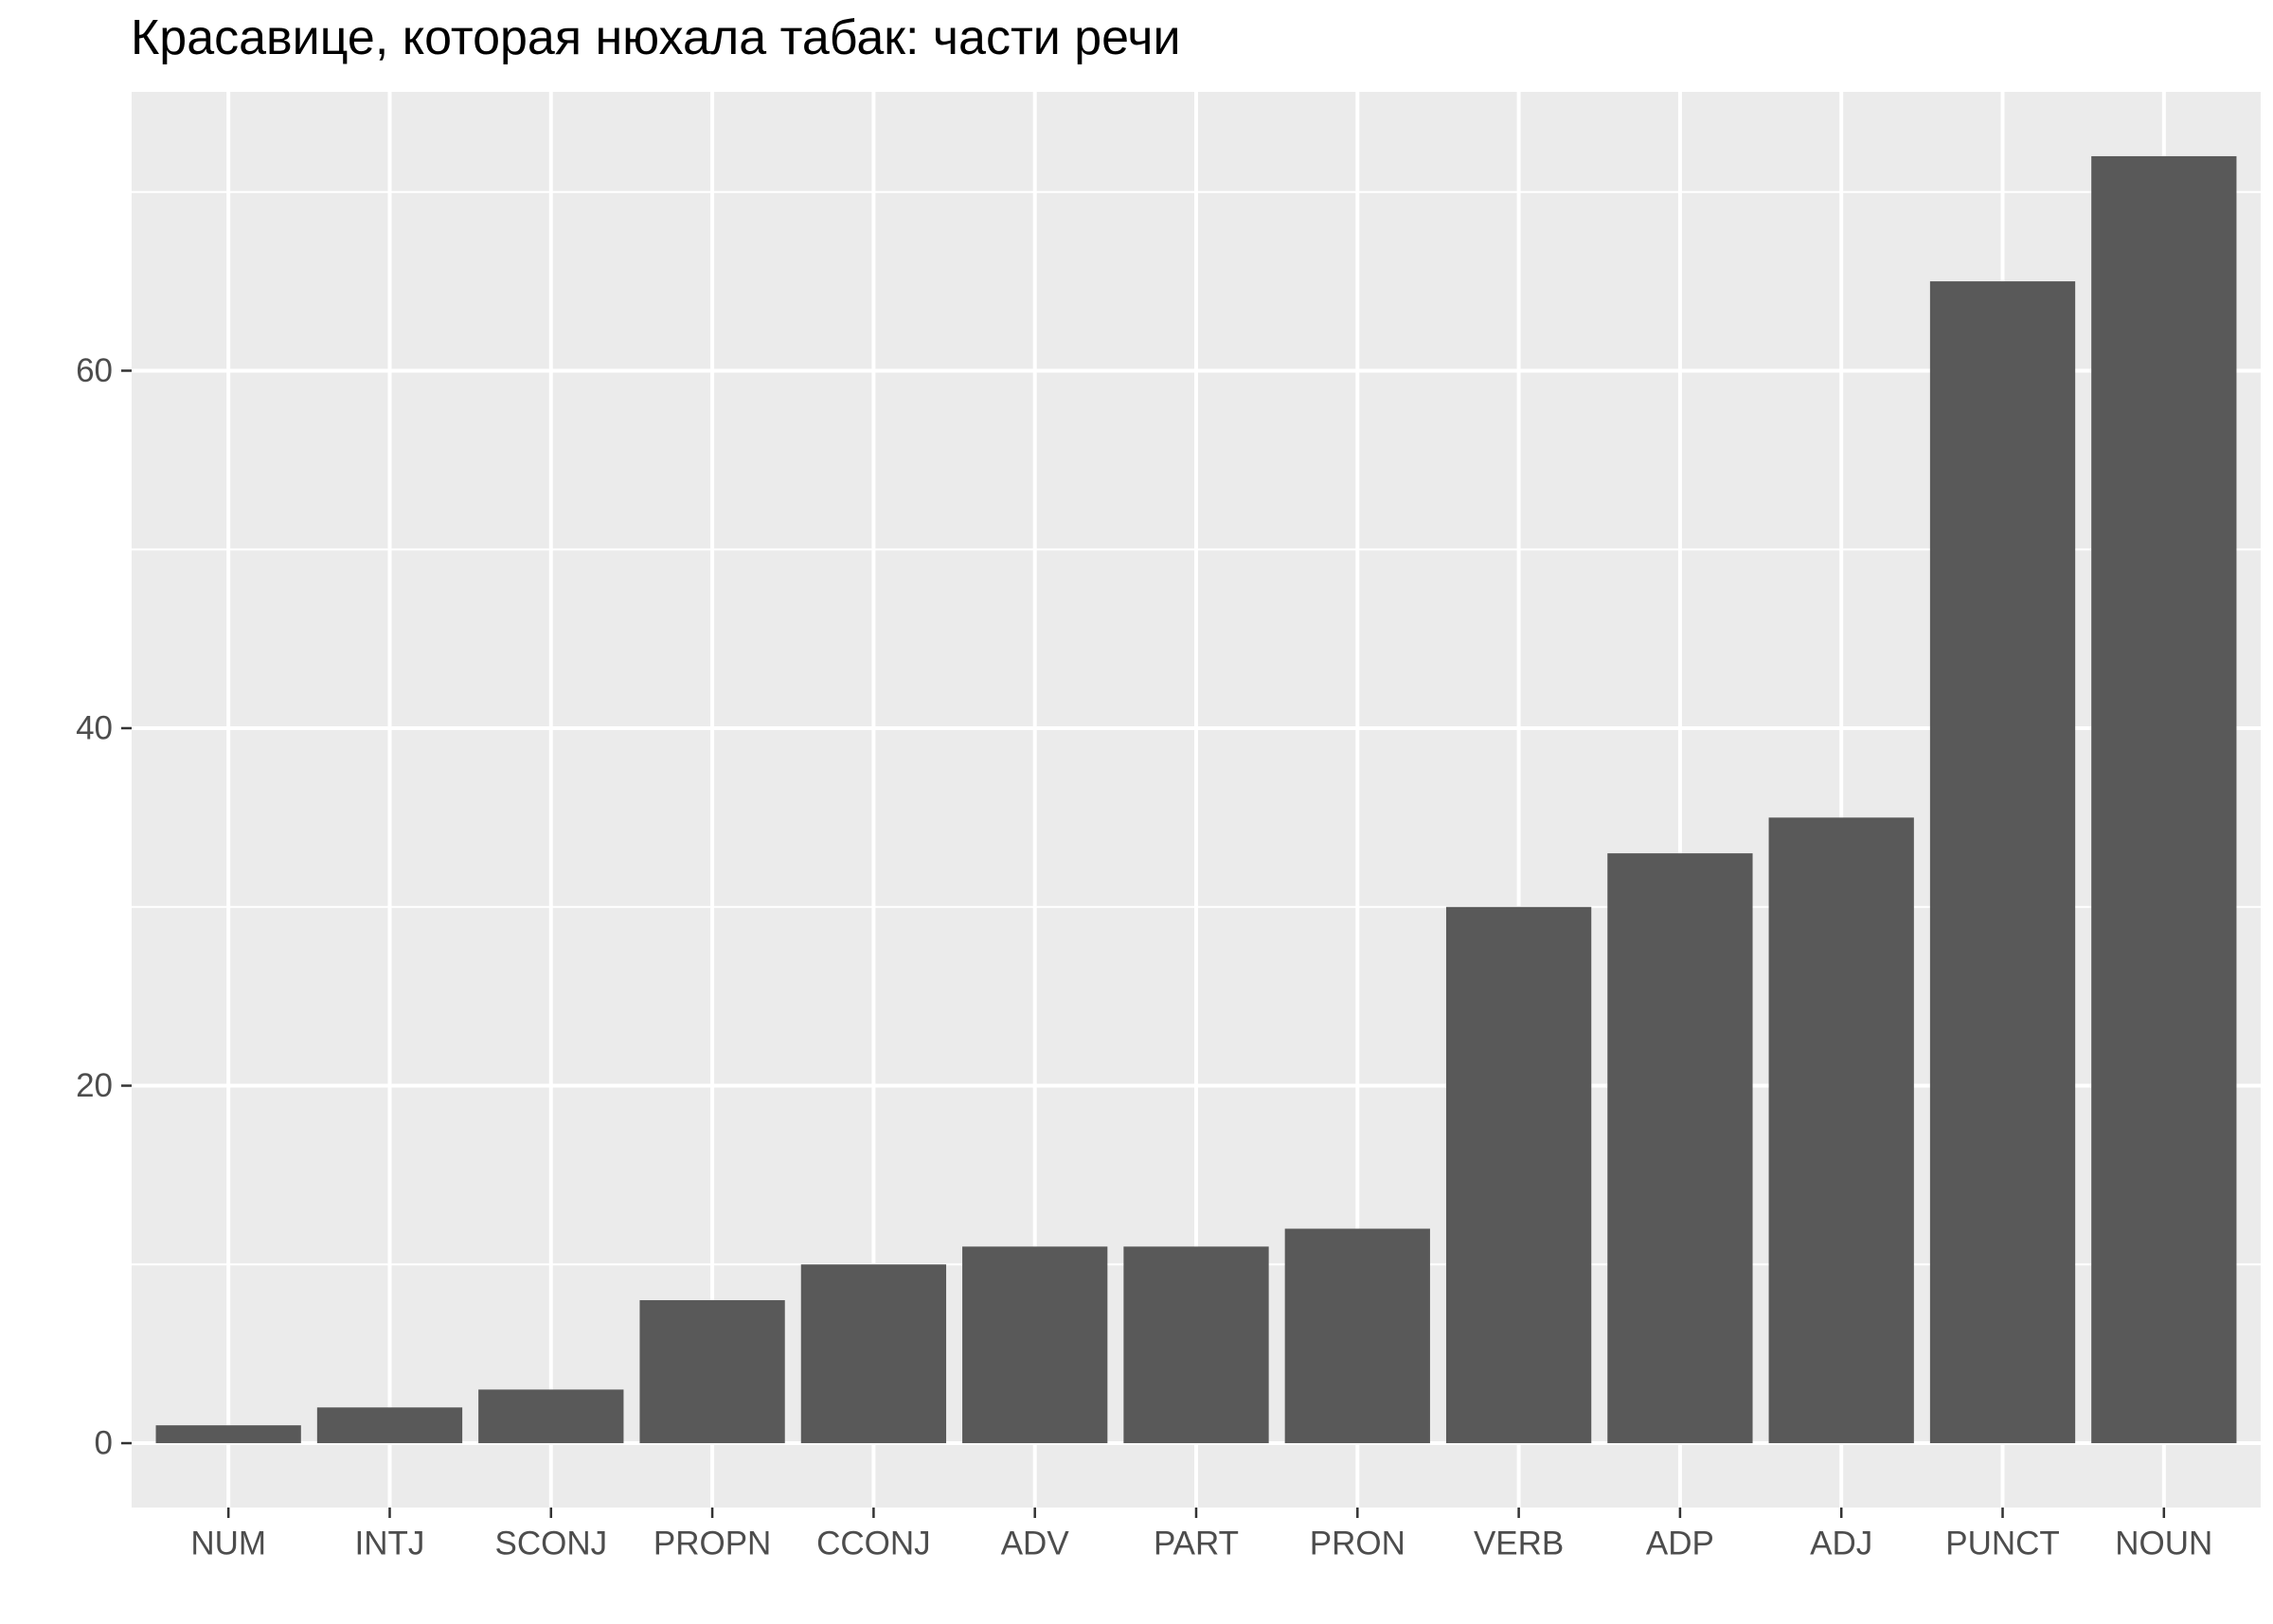 The image size is (2273, 1624). Describe the element at coordinates (2164, 800) in the screenshot. I see `bar-noun` at that location.